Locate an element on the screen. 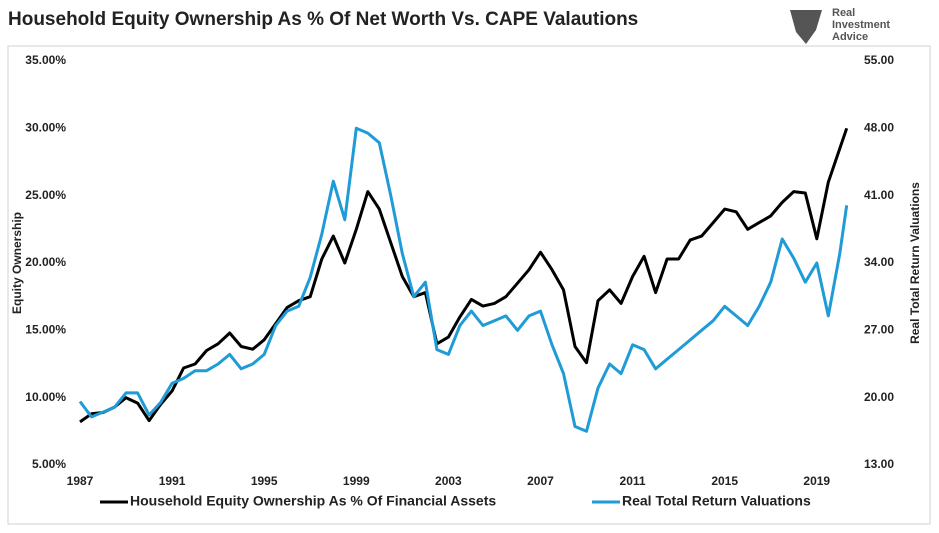  logo: Real Investment Advice is located at coordinates (840, 25).